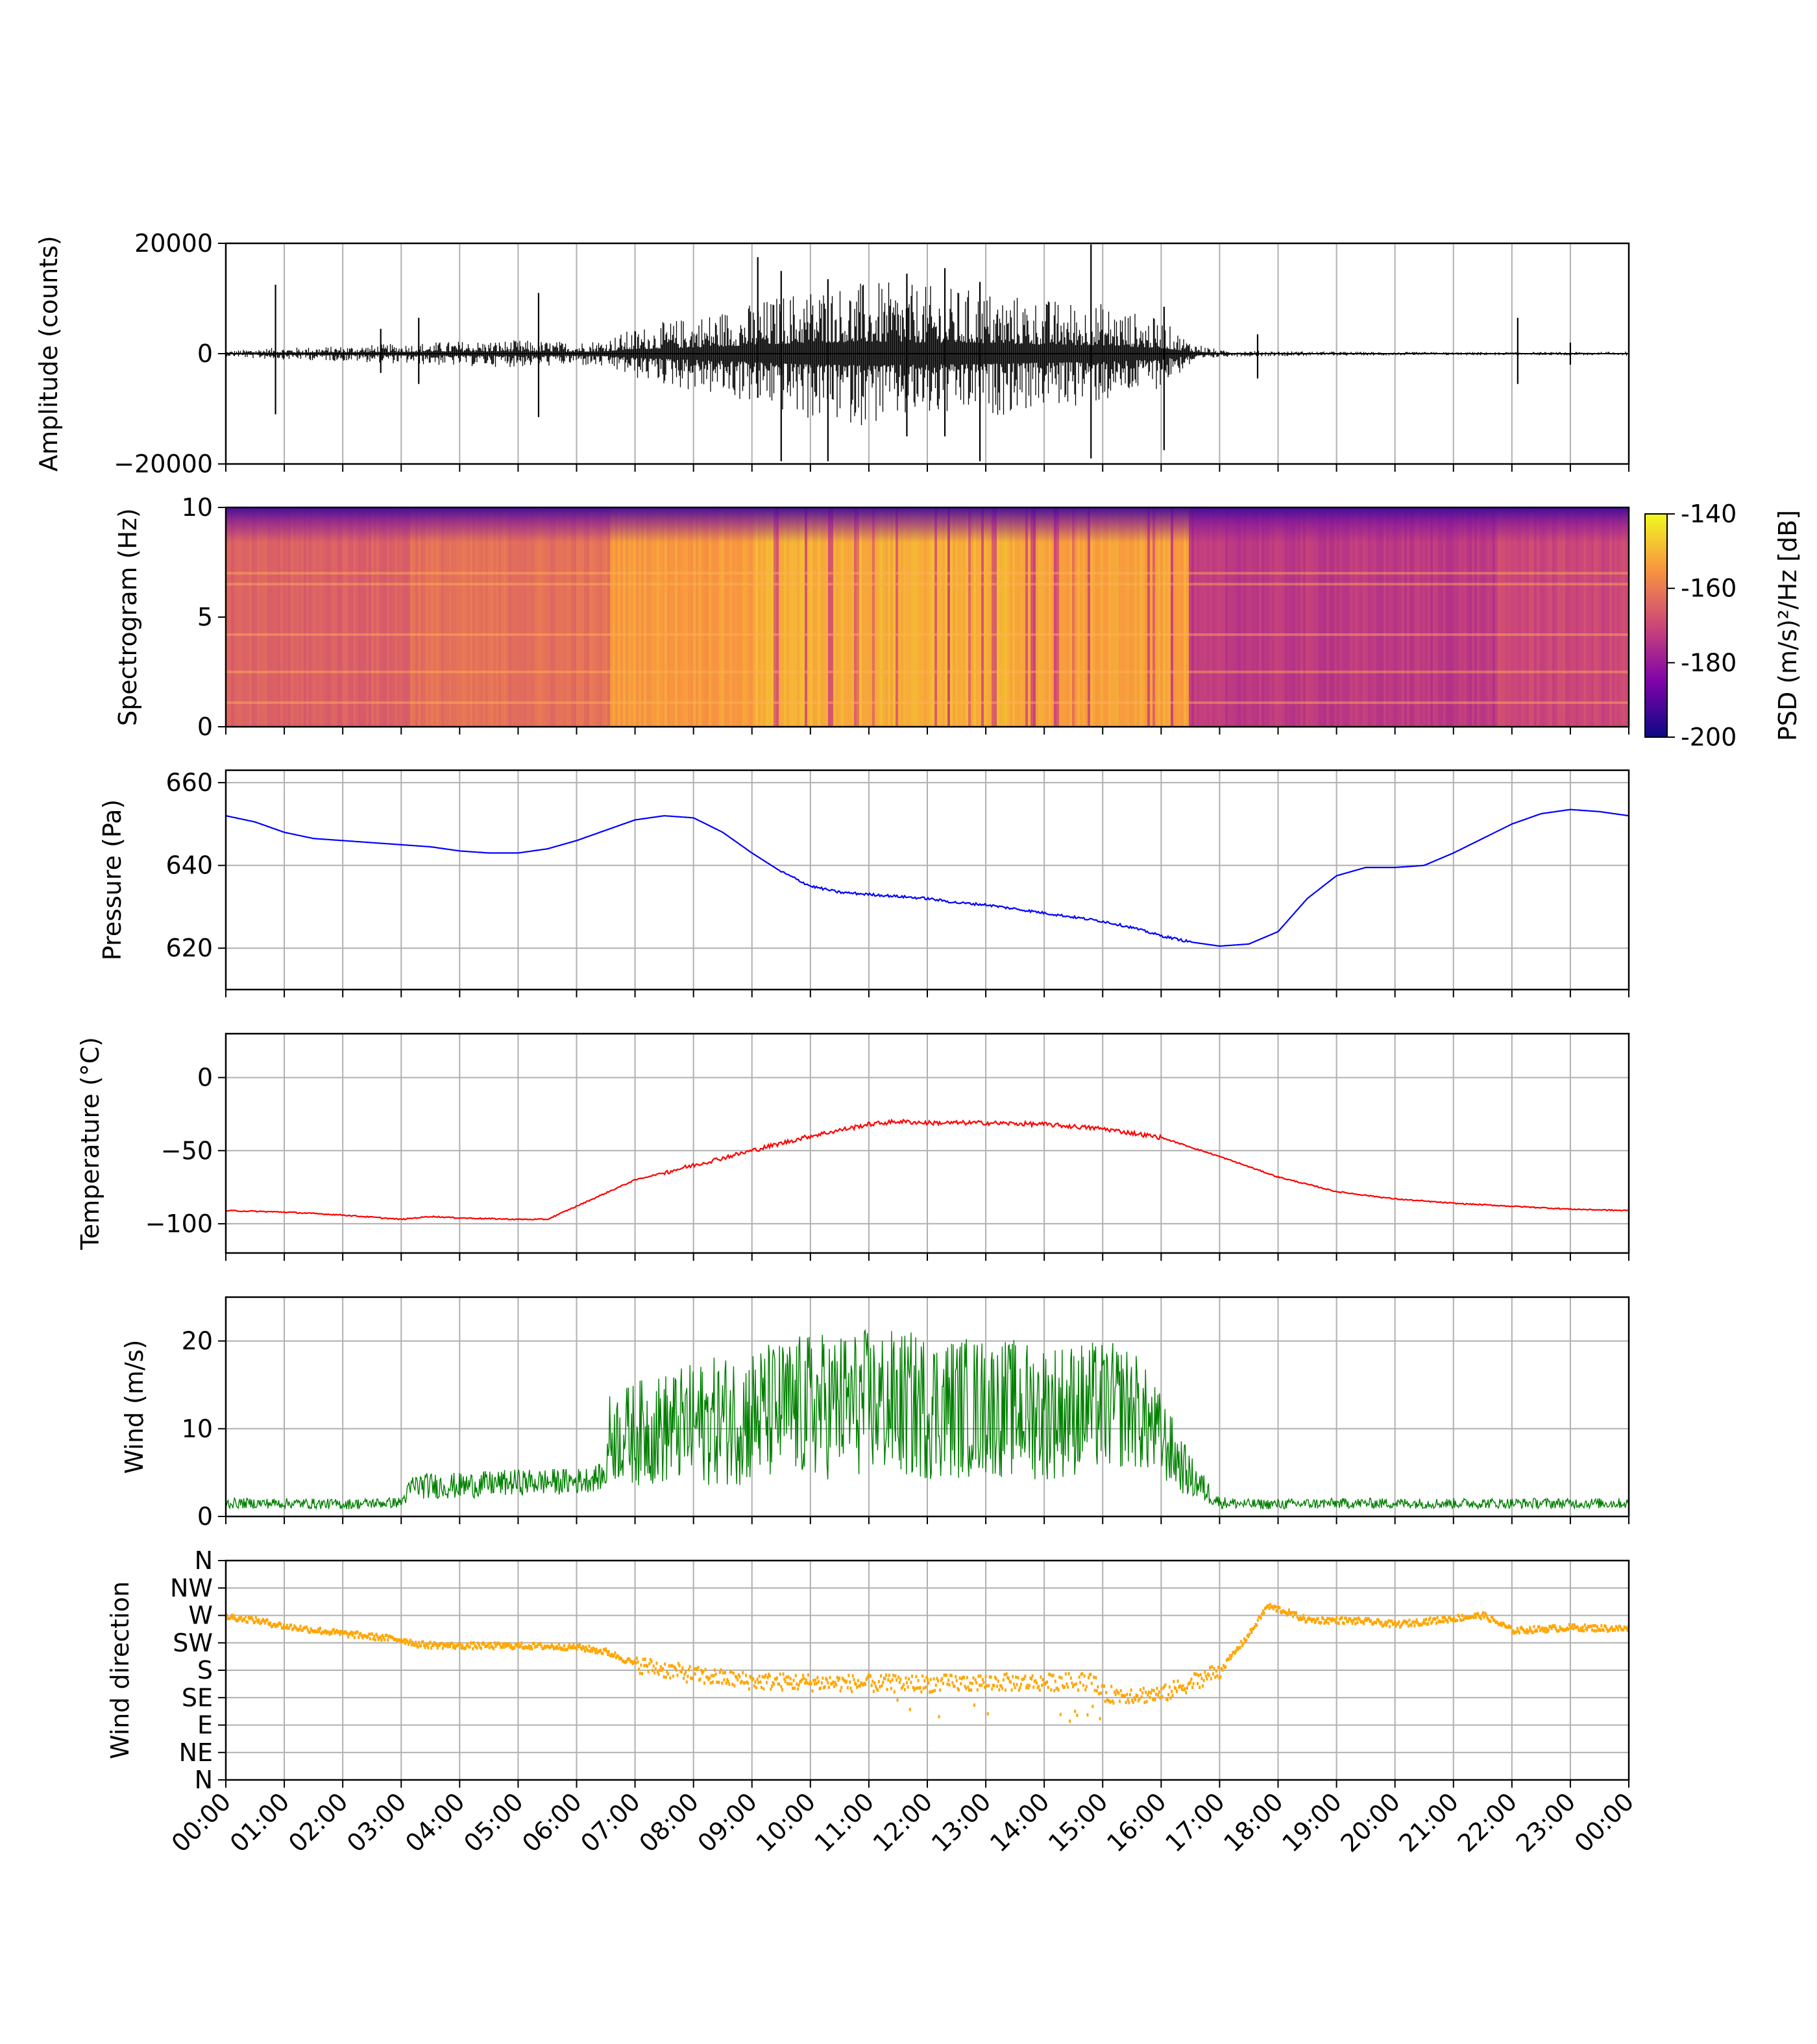 This screenshot has width=1817, height=2044. Describe the element at coordinates (1709, 514) in the screenshot. I see `colorbar-tick-label: -140` at that location.